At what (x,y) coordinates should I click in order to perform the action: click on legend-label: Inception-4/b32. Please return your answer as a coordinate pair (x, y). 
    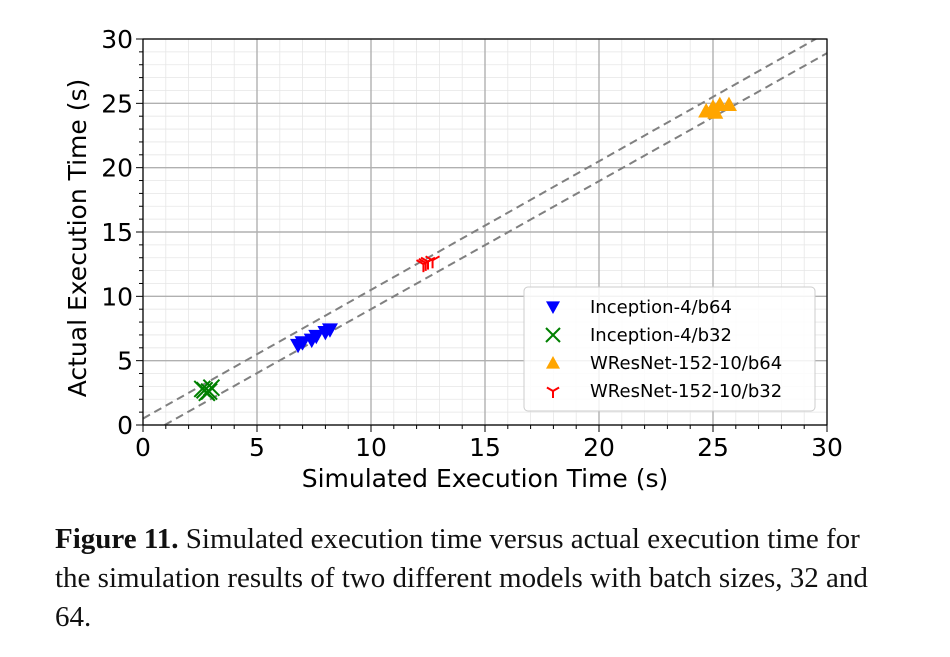
    Looking at the image, I should click on (661, 335).